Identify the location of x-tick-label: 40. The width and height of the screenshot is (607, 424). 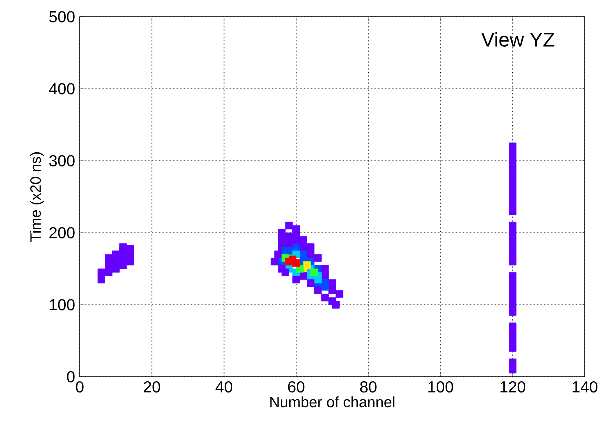
(224, 387).